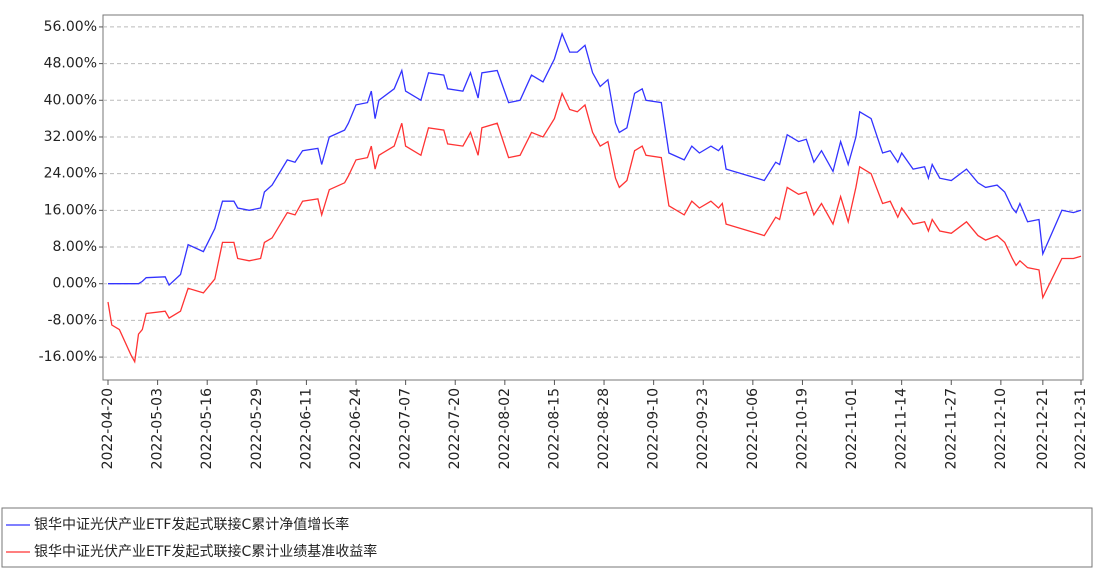 The height and width of the screenshot is (572, 1093). I want to click on y-tick-label: 0.00%, so click(75, 284).